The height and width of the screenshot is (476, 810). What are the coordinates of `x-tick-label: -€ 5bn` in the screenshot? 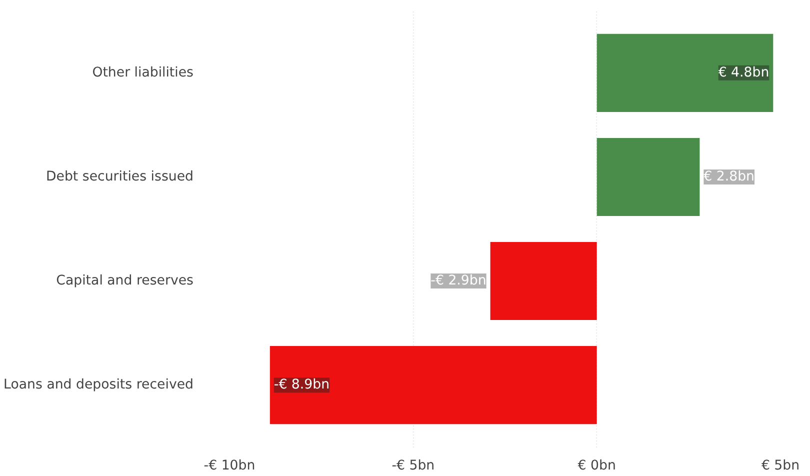 It's located at (413, 466).